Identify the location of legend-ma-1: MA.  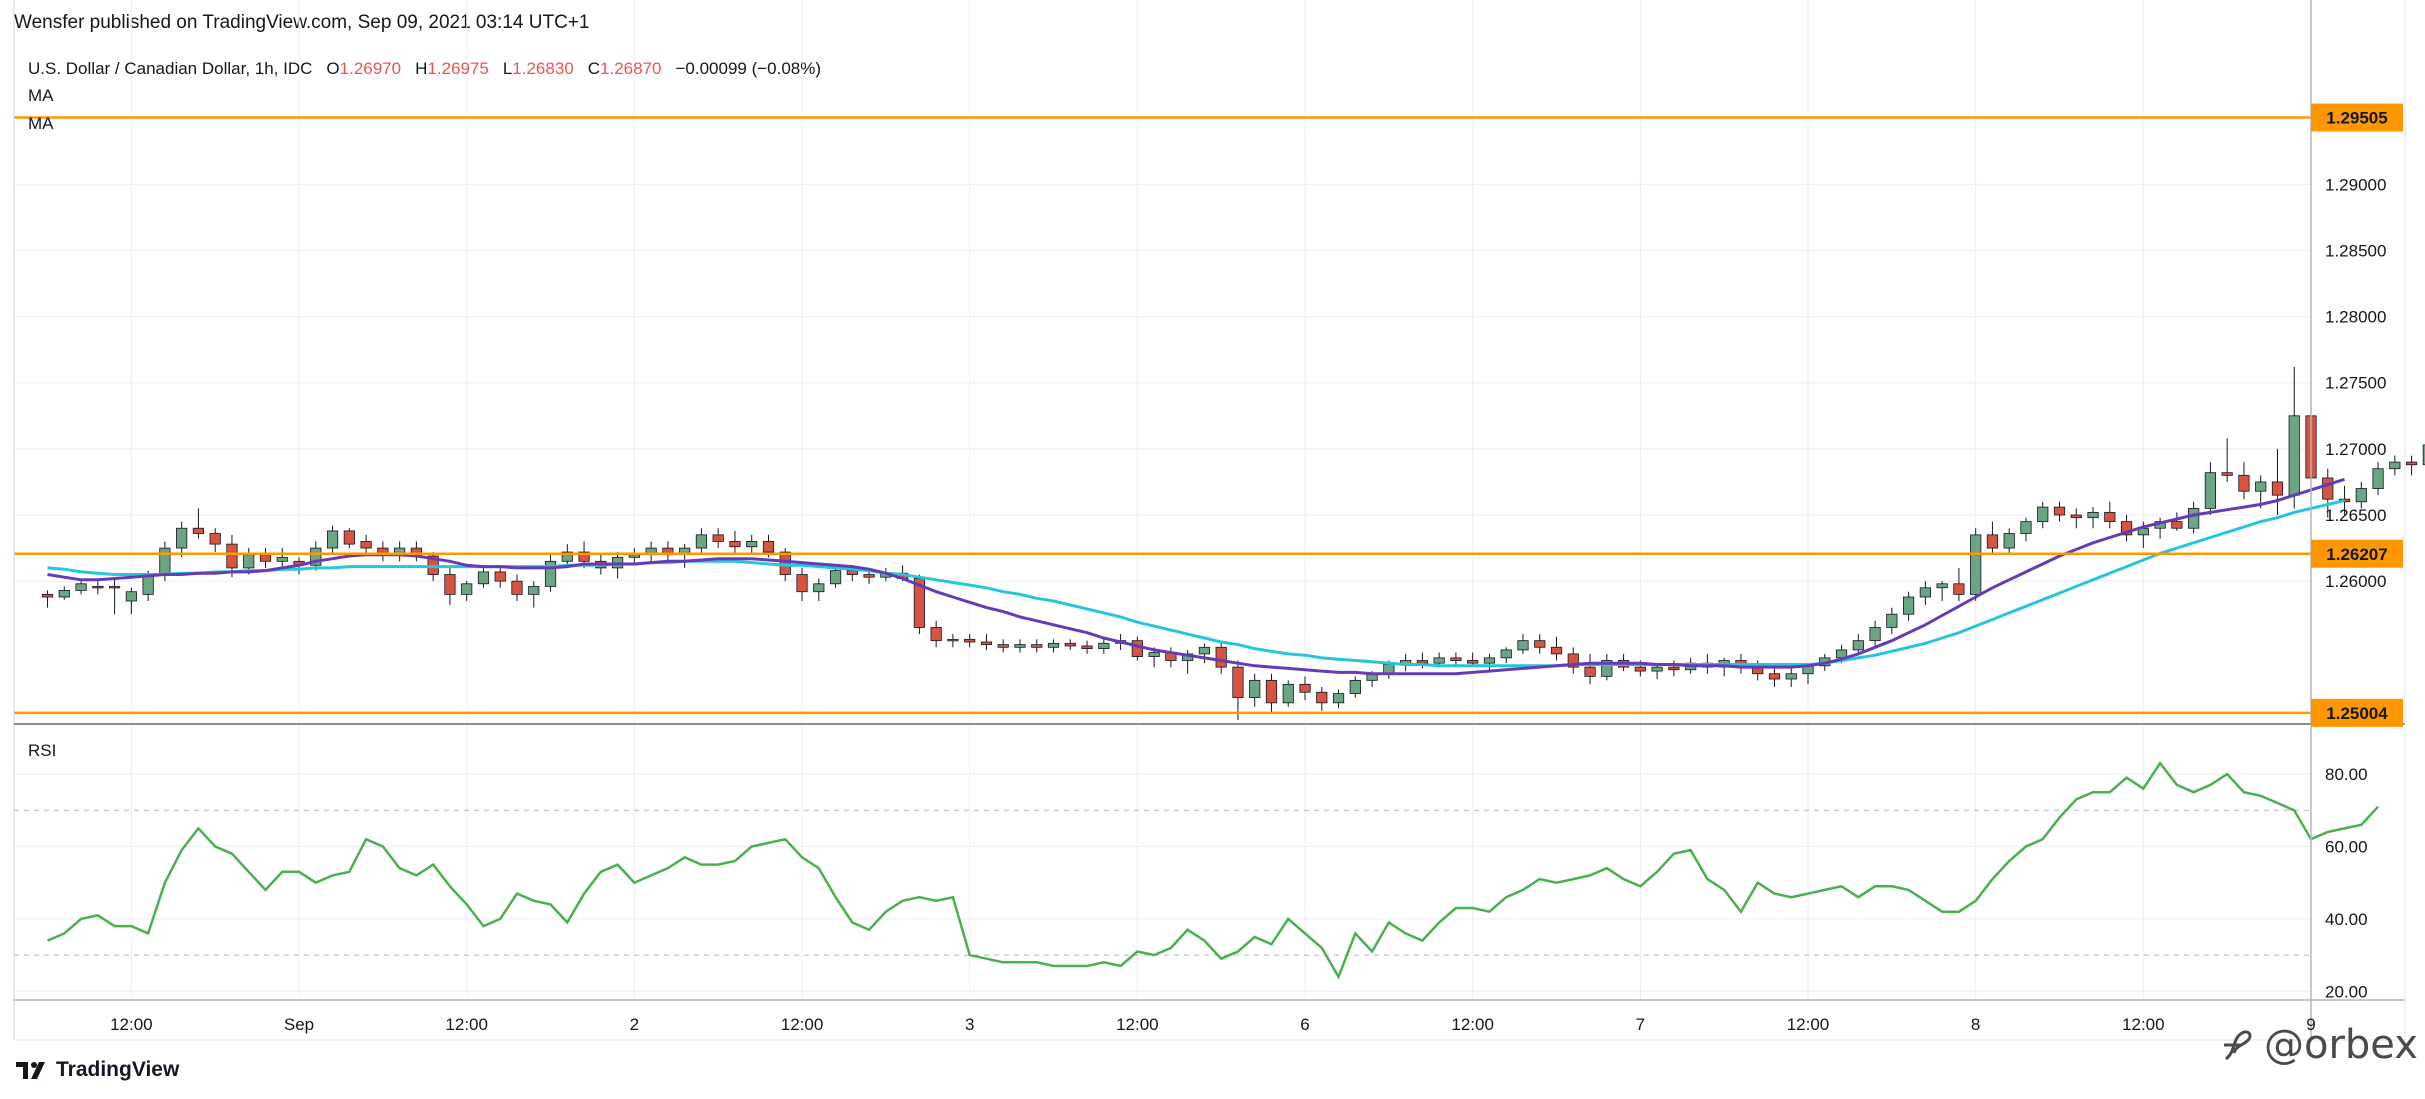
(41, 95).